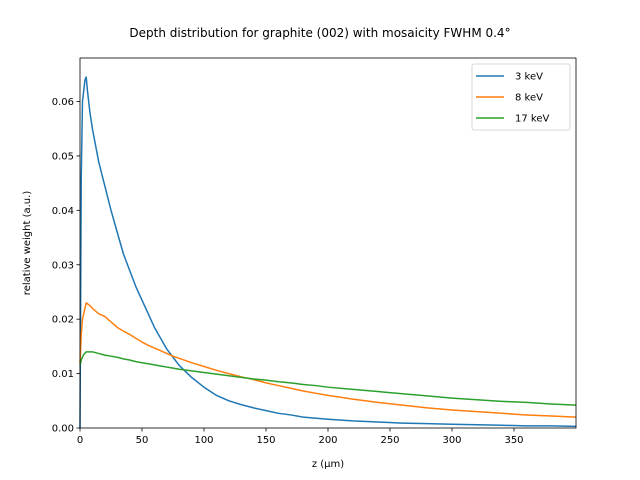  What do you see at coordinates (63, 265) in the screenshot?
I see `y-tick-label: 0.03` at bounding box center [63, 265].